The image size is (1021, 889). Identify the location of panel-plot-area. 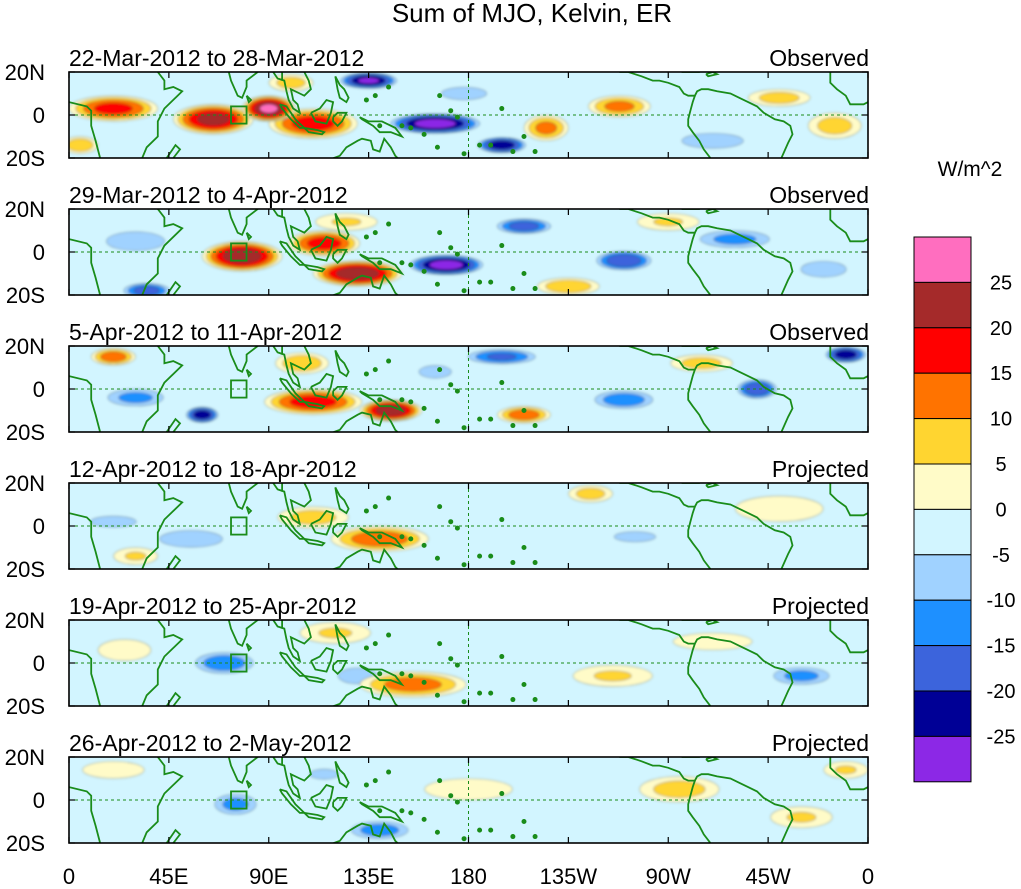
(468, 115).